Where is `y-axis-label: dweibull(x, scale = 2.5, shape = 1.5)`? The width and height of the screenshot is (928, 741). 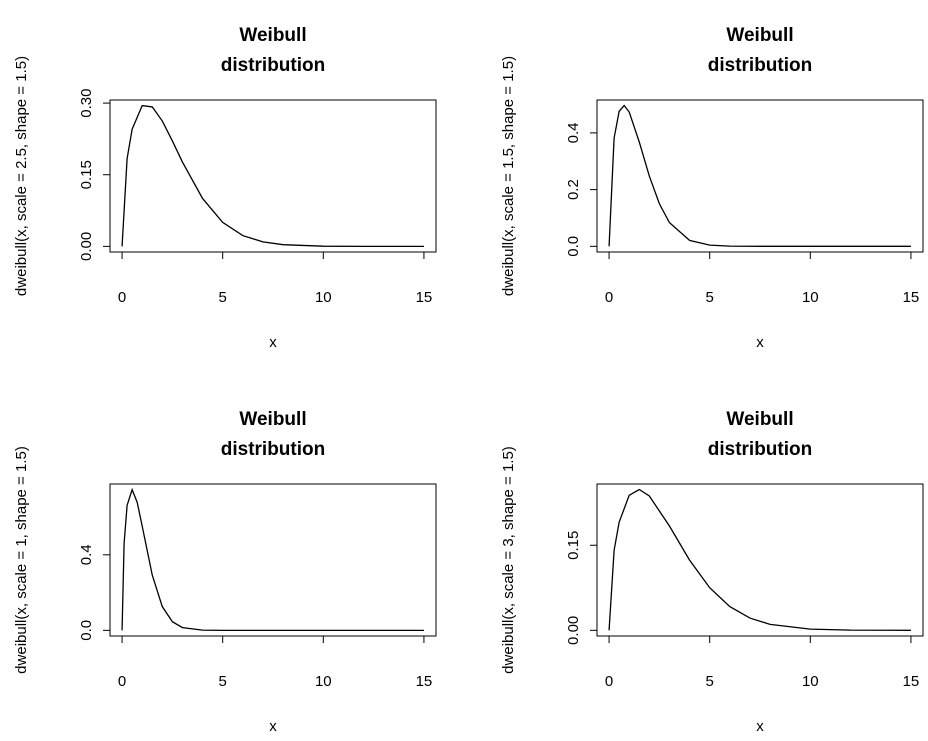
y-axis-label: dweibull(x, scale = 2.5, shape = 1.5) is located at coordinates (21, 176).